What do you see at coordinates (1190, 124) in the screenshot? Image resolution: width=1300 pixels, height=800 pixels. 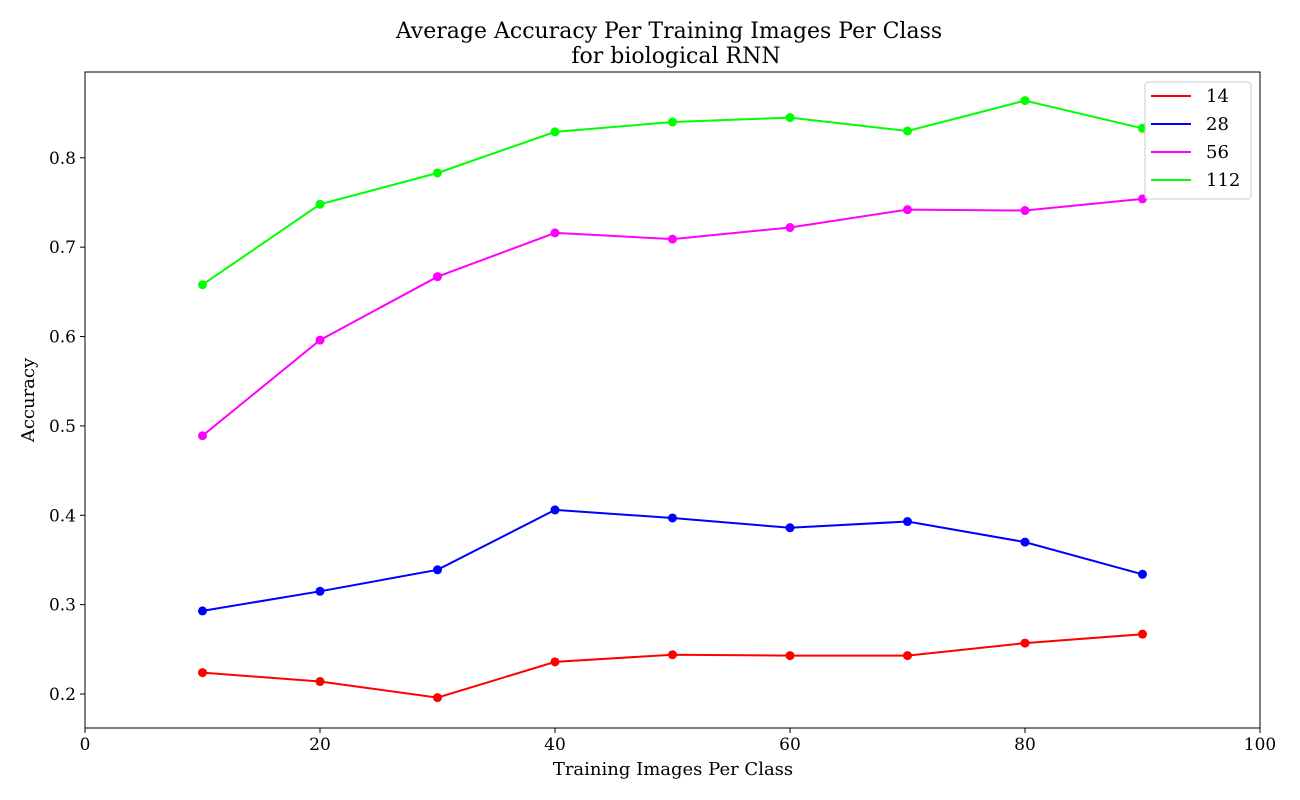 I see `legend-item-28: 28` at bounding box center [1190, 124].